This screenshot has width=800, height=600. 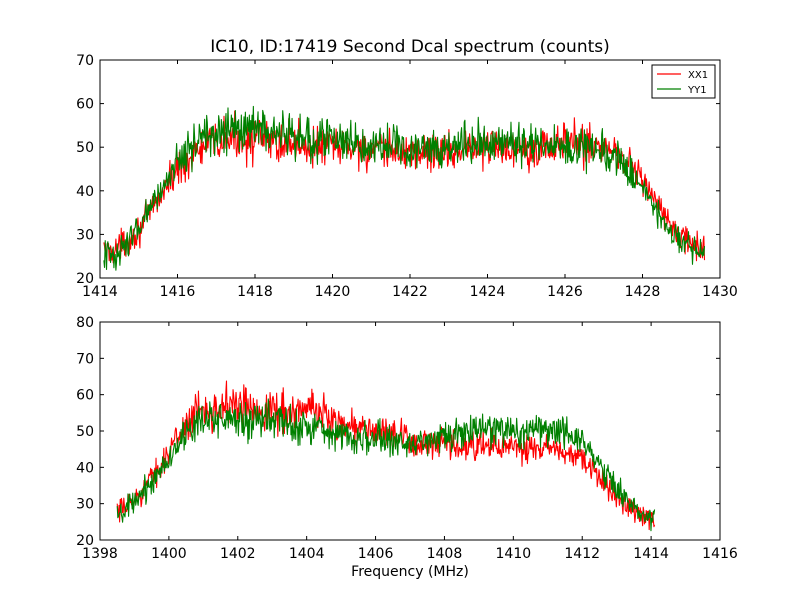 What do you see at coordinates (410, 572) in the screenshot?
I see `x-axis-label: Frequency (MHz)` at bounding box center [410, 572].